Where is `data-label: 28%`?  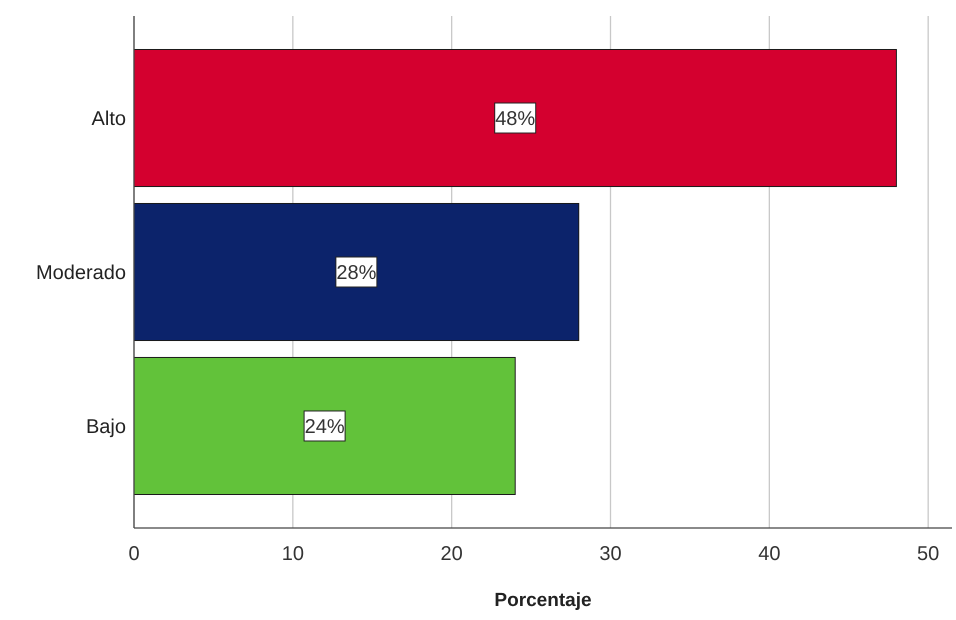
data-label: 28% is located at coordinates (356, 273).